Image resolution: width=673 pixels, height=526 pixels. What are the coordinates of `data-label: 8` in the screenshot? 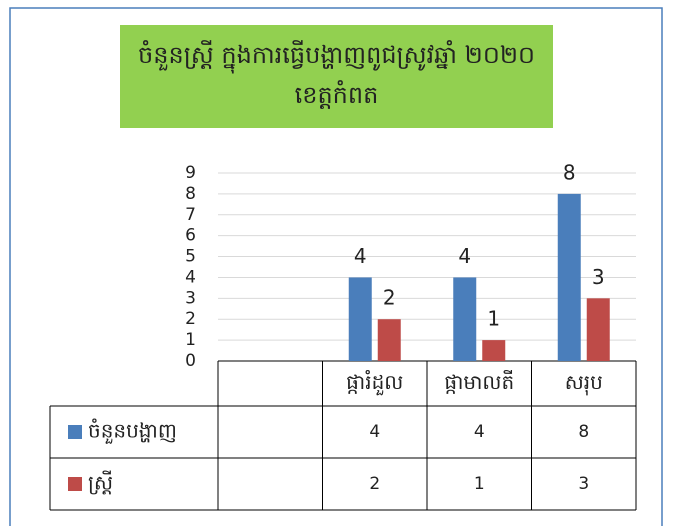 It's located at (569, 172).